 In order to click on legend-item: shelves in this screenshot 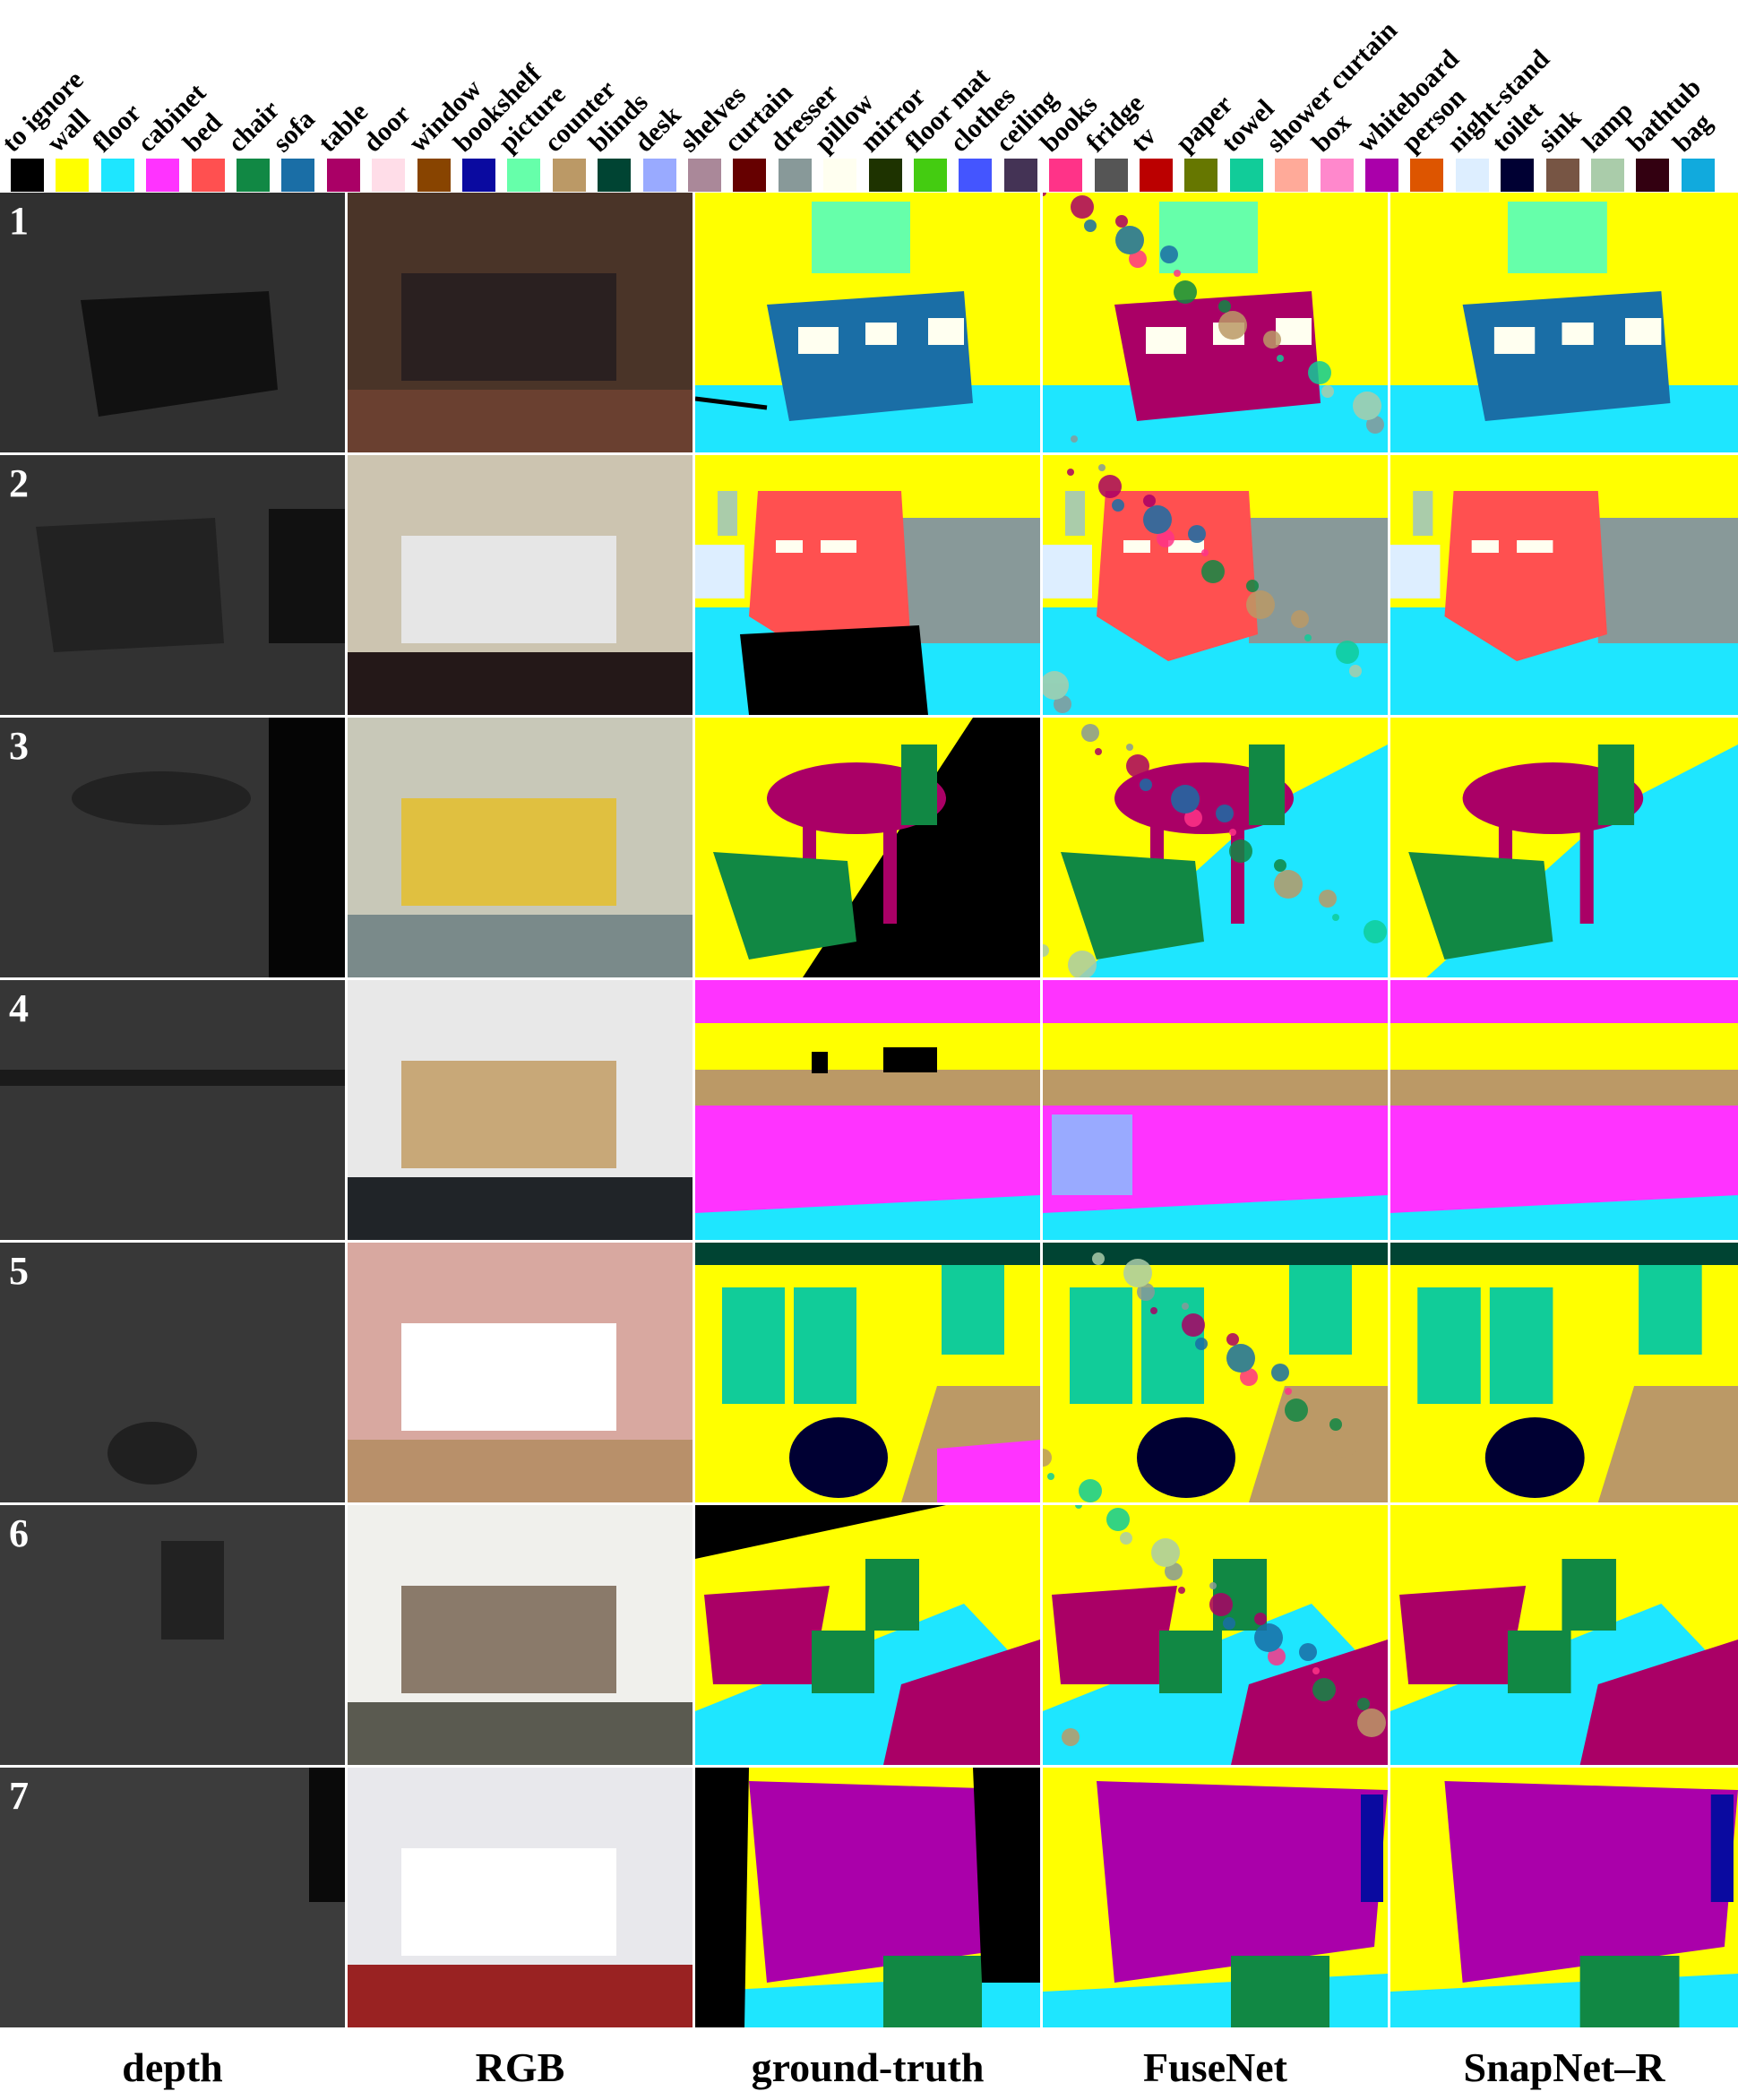, I will do `click(713, 96)`.